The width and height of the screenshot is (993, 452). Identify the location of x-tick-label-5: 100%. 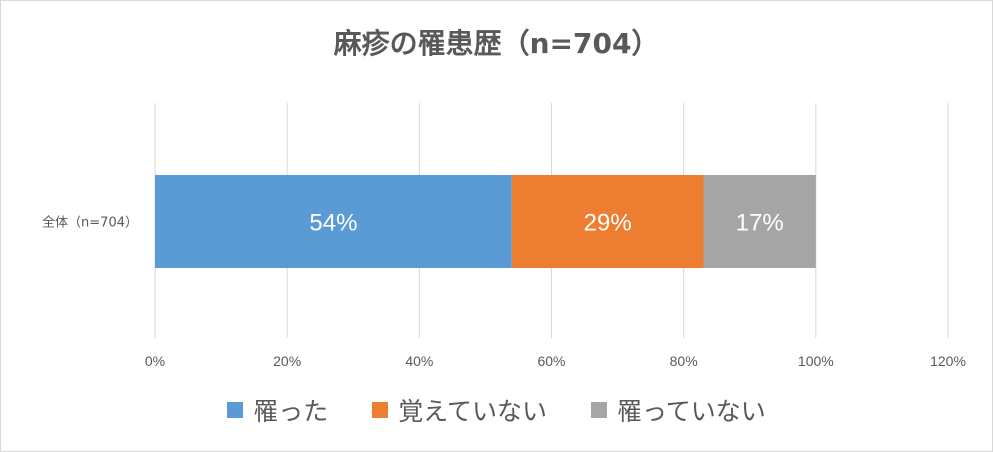
(816, 361).